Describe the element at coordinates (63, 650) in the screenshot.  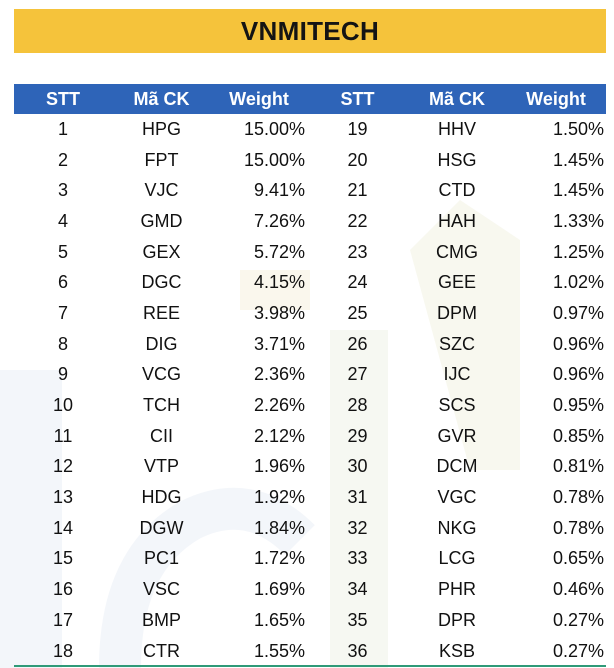
I see `cell-stt: 18` at that location.